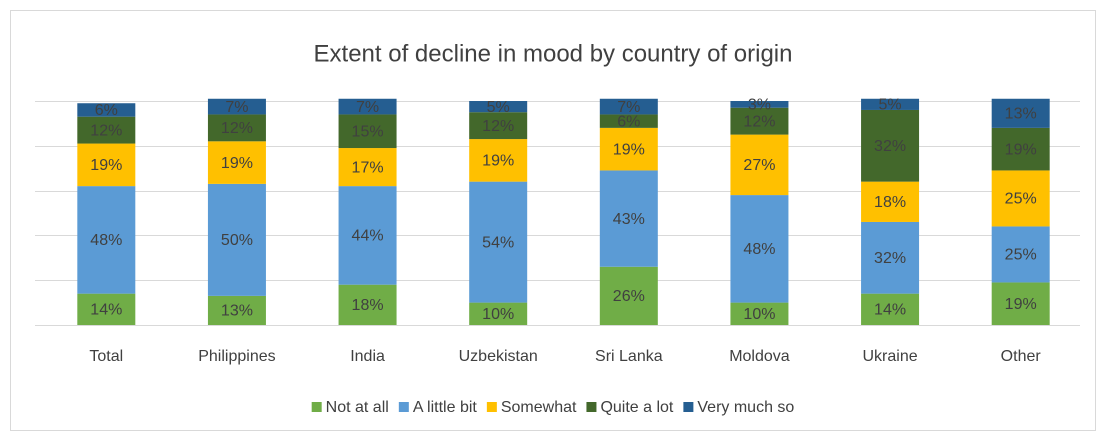  I want to click on data-label: 17%, so click(368, 167).